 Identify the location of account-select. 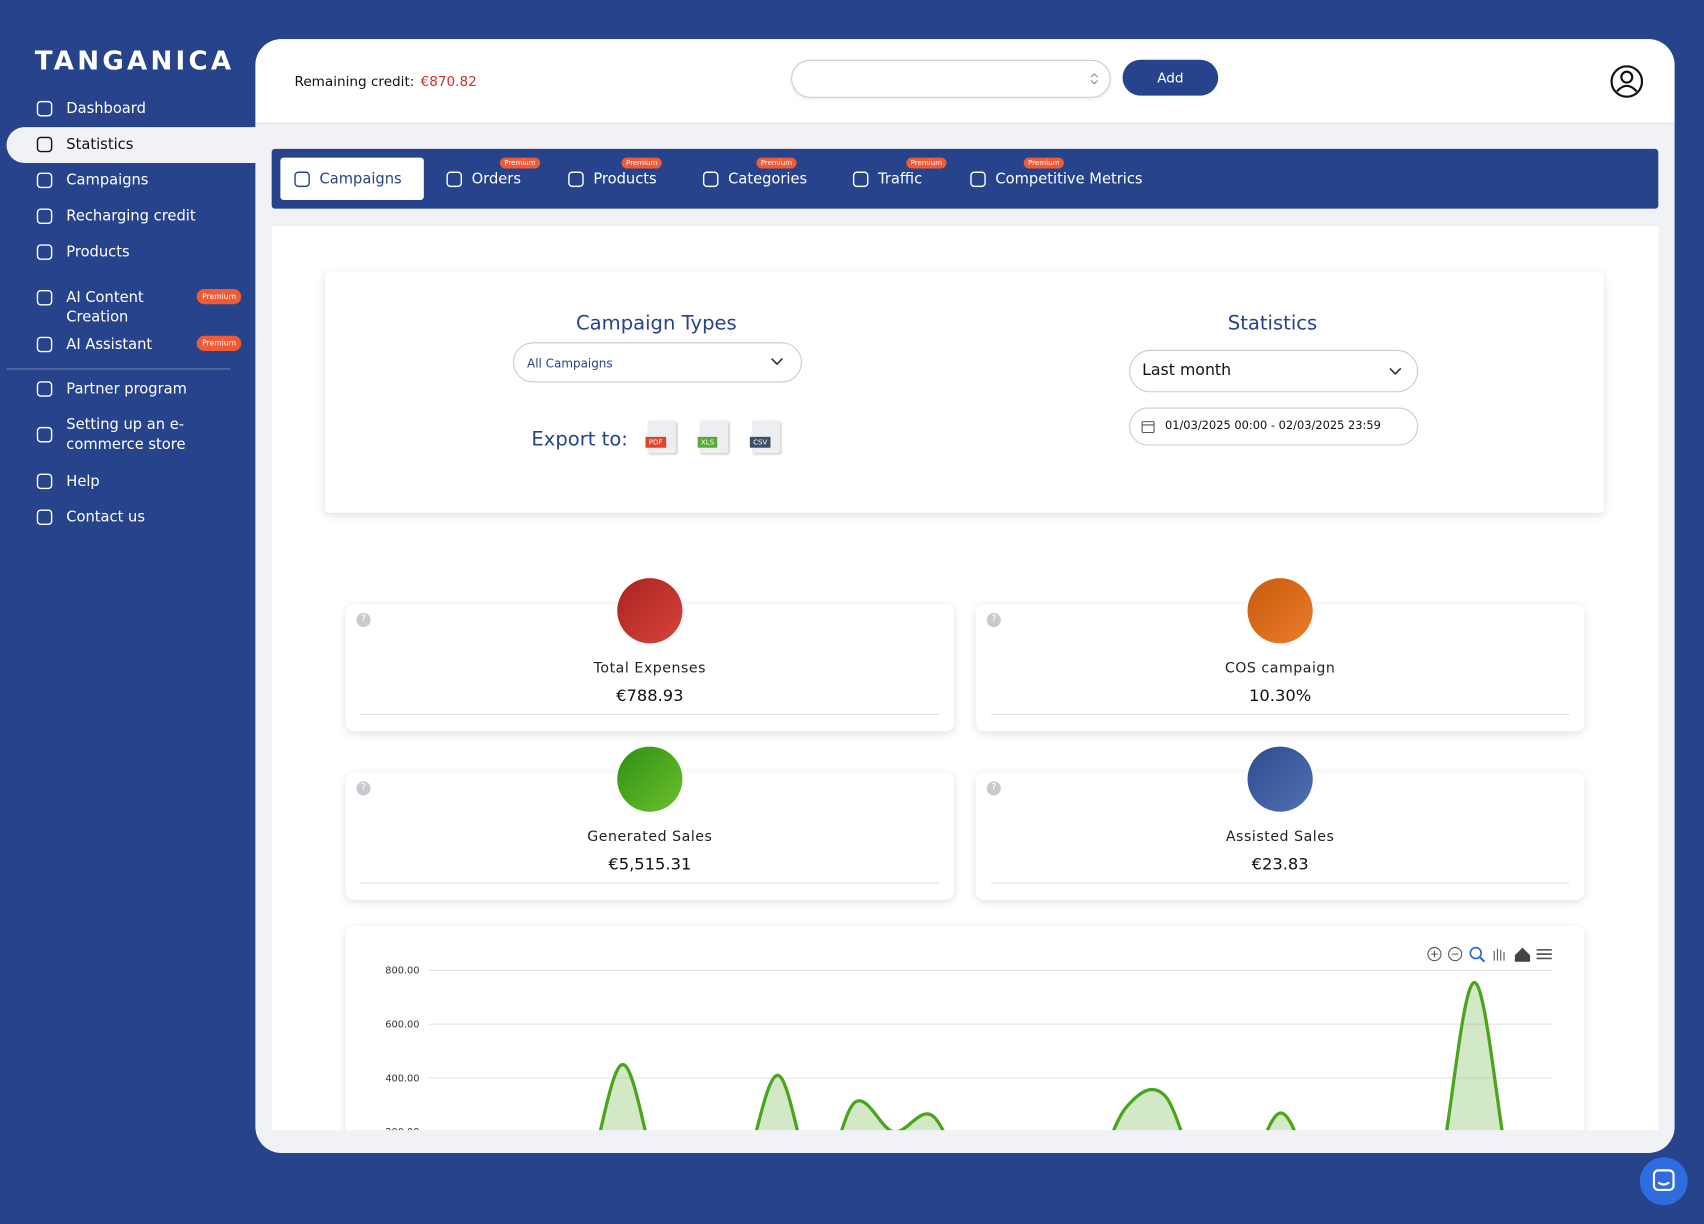
(951, 78).